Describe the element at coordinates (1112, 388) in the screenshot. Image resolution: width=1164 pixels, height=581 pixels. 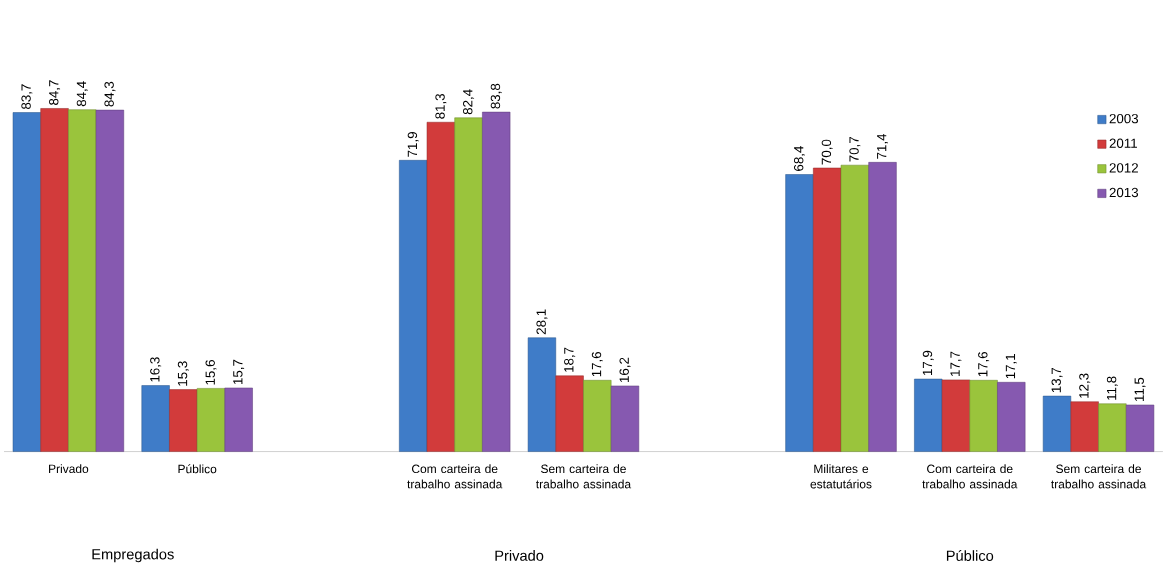
I see `data-label: 11,8` at that location.